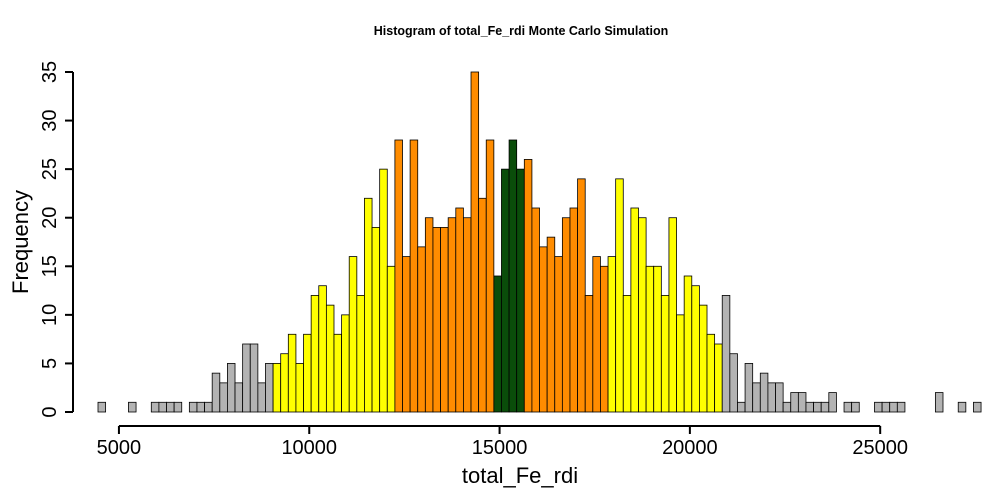 The height and width of the screenshot is (500, 1000). I want to click on y-tick-label: 10, so click(50, 315).